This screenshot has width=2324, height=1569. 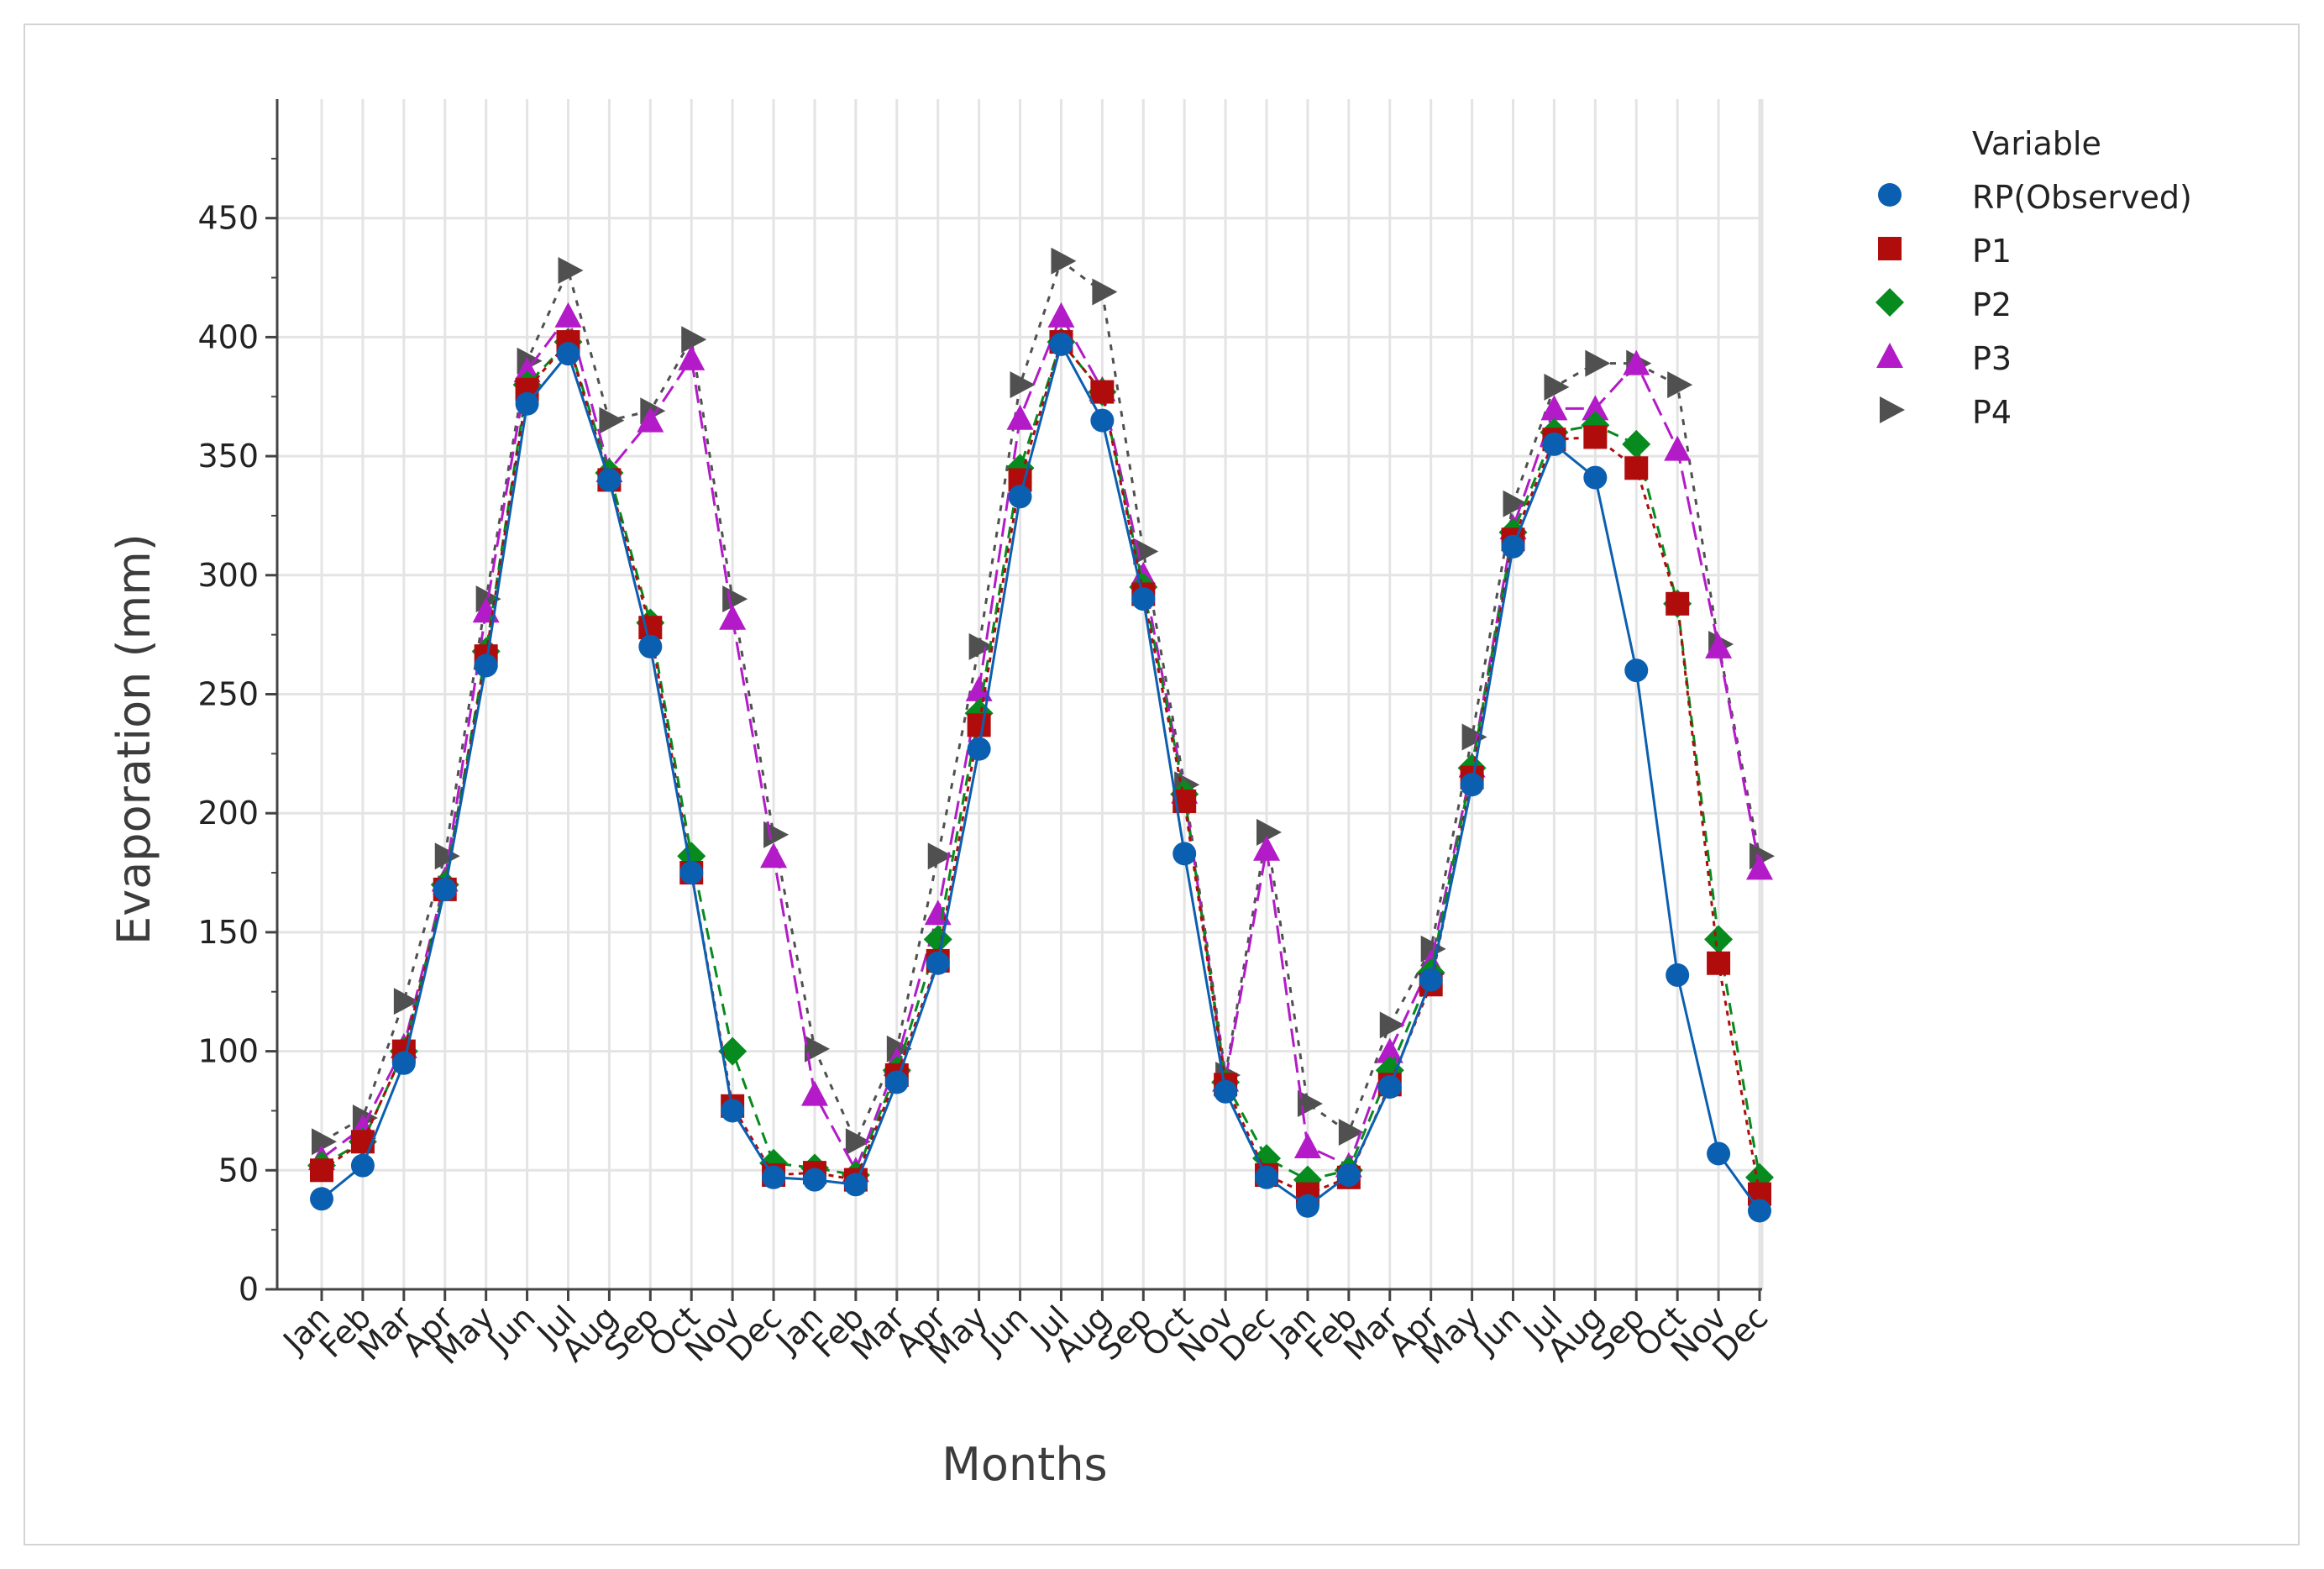 I want to click on legend-marker-p3, so click(x=1889, y=355).